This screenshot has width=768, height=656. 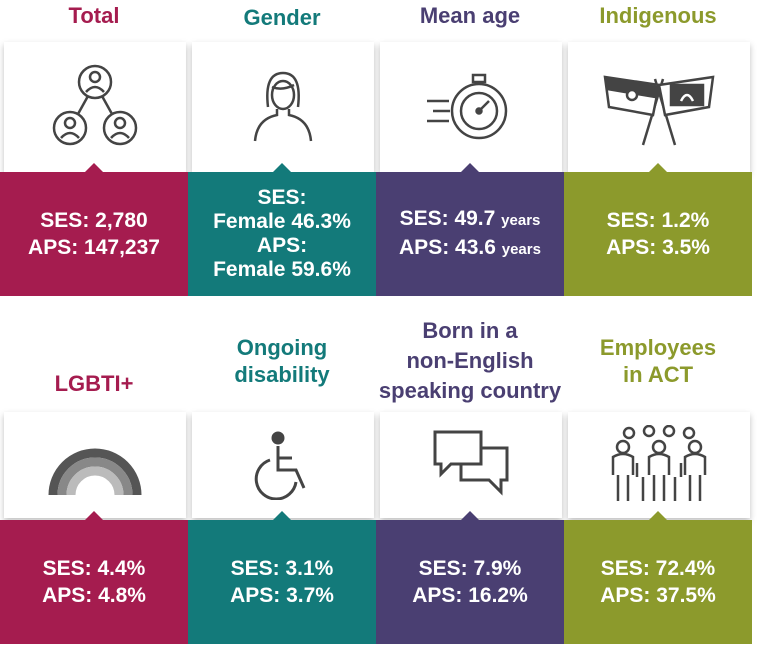 What do you see at coordinates (521, 249) in the screenshot?
I see `aps-unit: years` at bounding box center [521, 249].